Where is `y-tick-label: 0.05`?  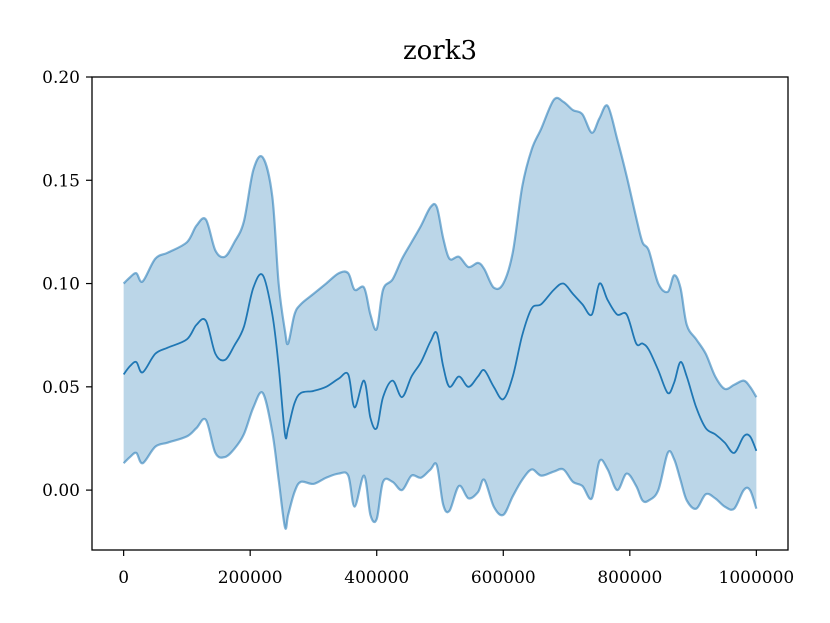 y-tick-label: 0.05 is located at coordinates (61, 388).